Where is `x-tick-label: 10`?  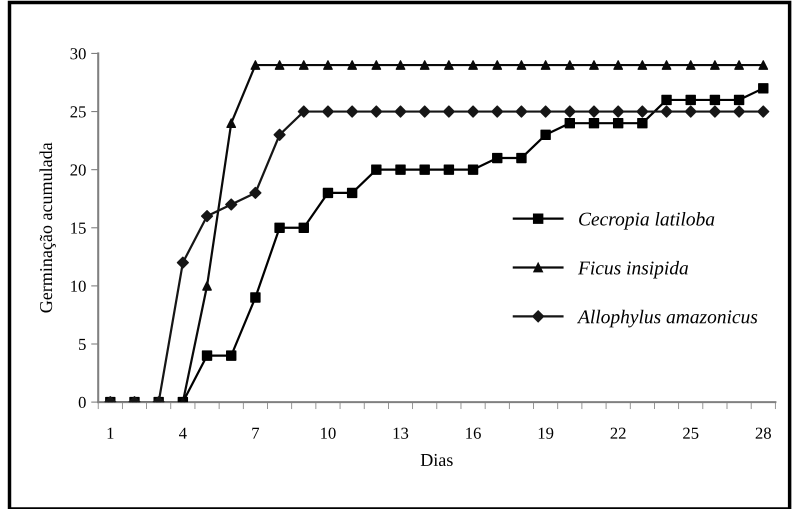
x-tick-label: 10 is located at coordinates (328, 433).